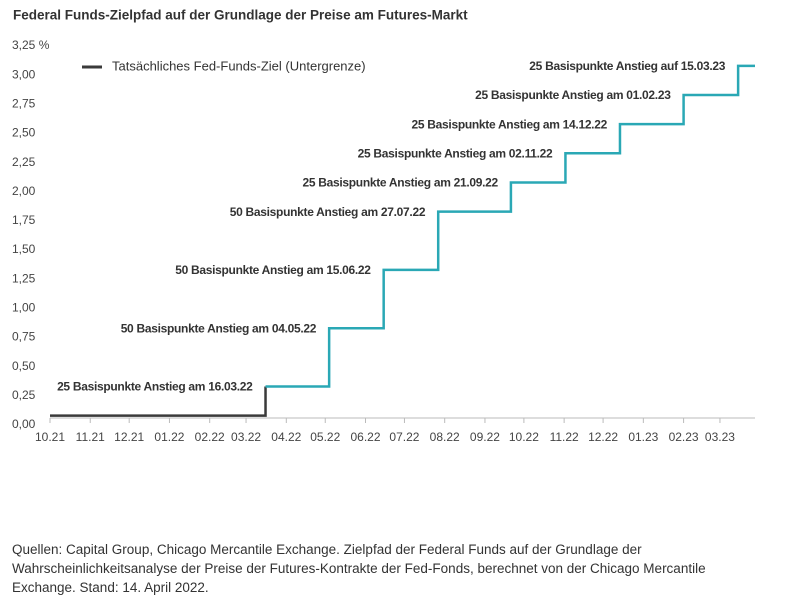 The width and height of the screenshot is (806, 607). Describe the element at coordinates (684, 437) in the screenshot. I see `x-tick-label: 02.23` at that location.